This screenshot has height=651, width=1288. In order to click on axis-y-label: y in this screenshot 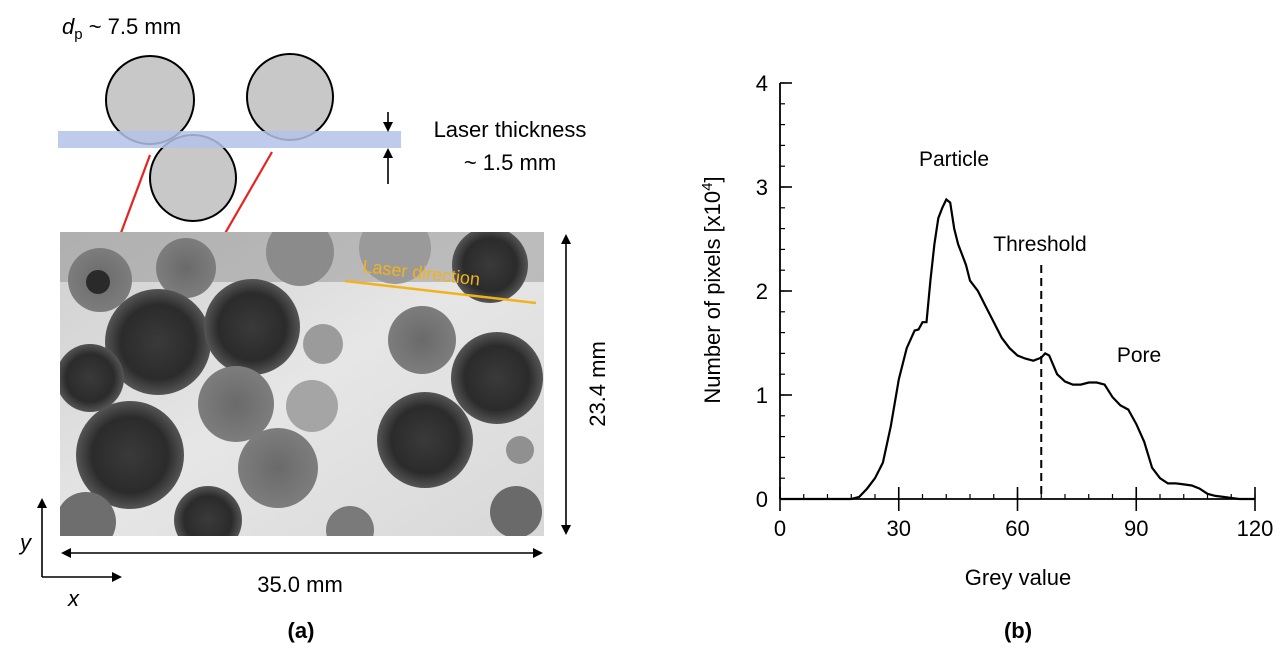, I will do `click(25, 542)`.